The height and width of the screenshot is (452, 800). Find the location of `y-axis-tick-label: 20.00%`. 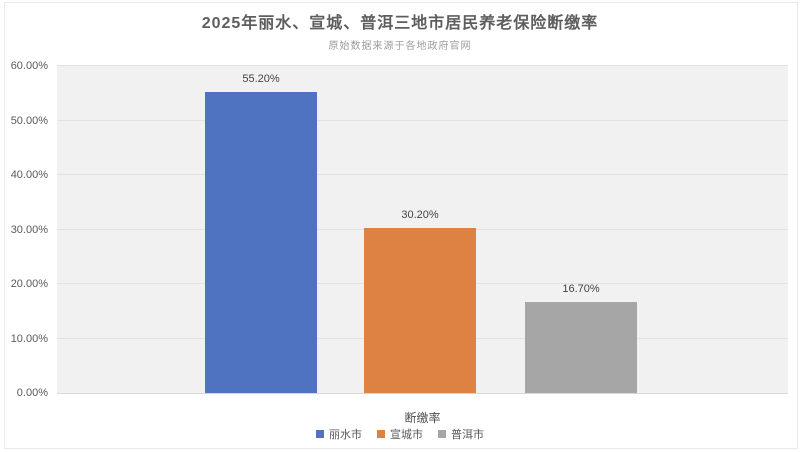

y-axis-tick-label: 20.00% is located at coordinates (29, 284).